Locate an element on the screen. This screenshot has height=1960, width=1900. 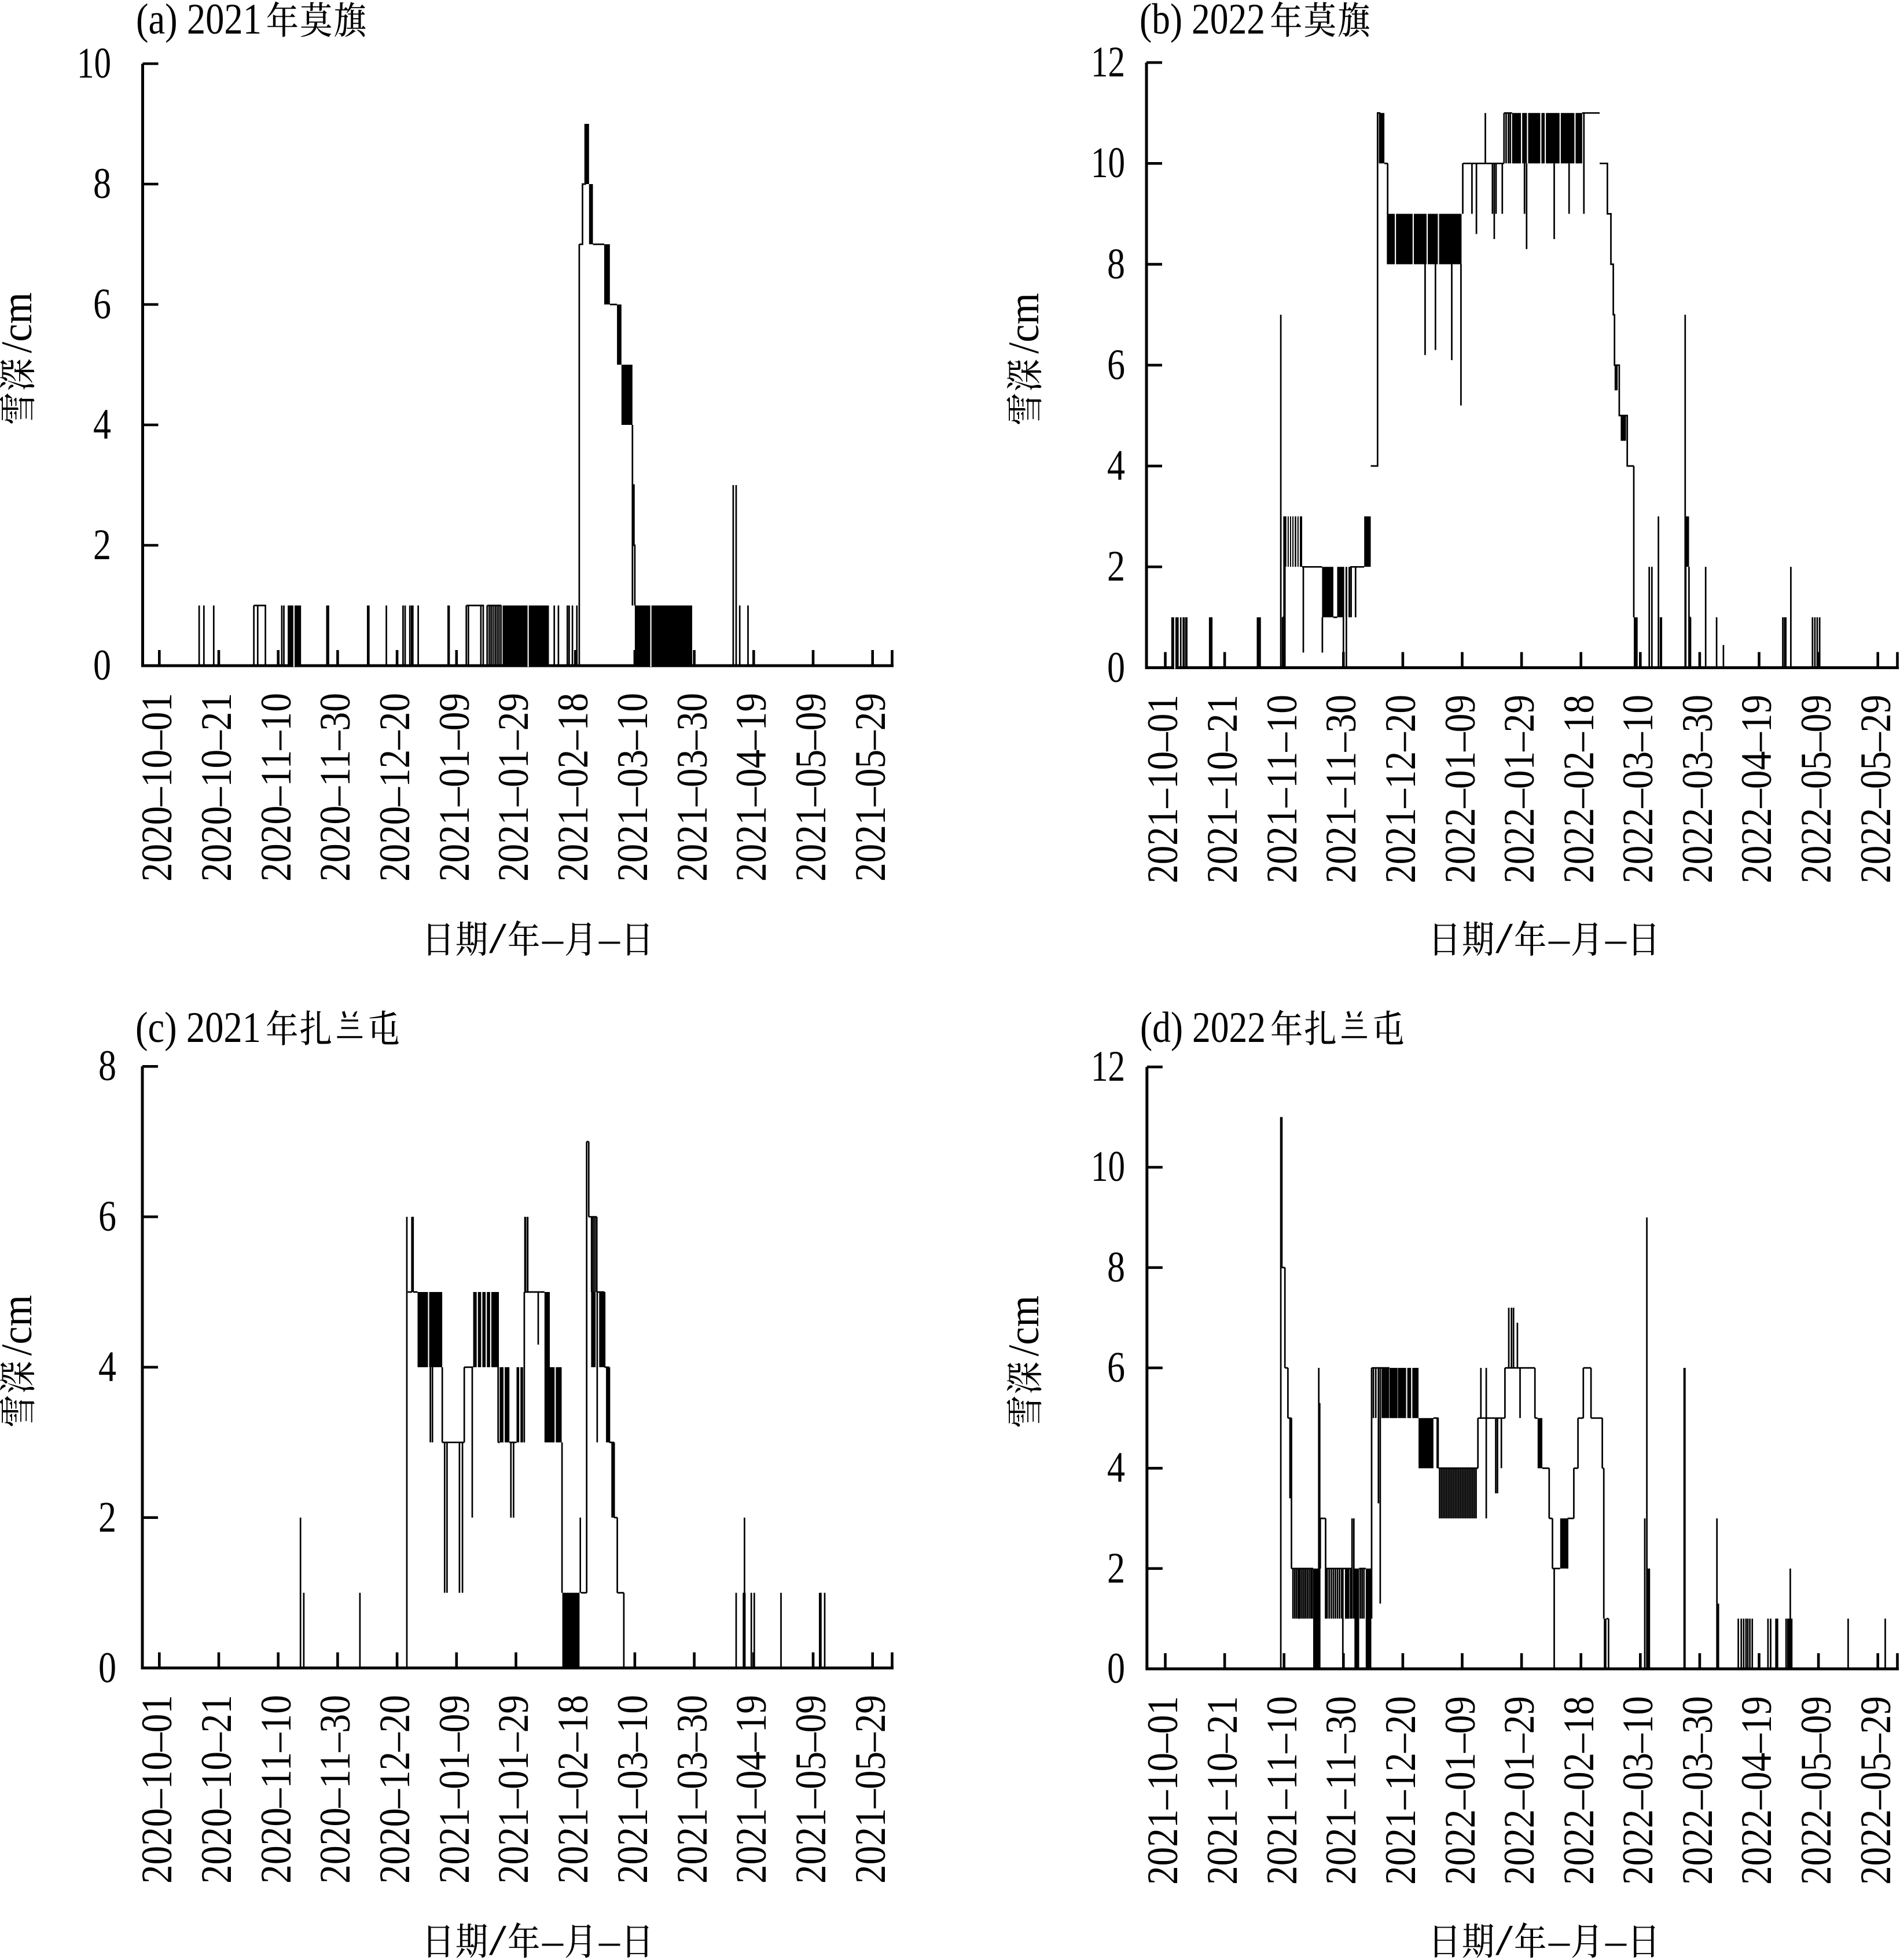
svg-text: (b) 2022 is located at coordinates (1203, 21).